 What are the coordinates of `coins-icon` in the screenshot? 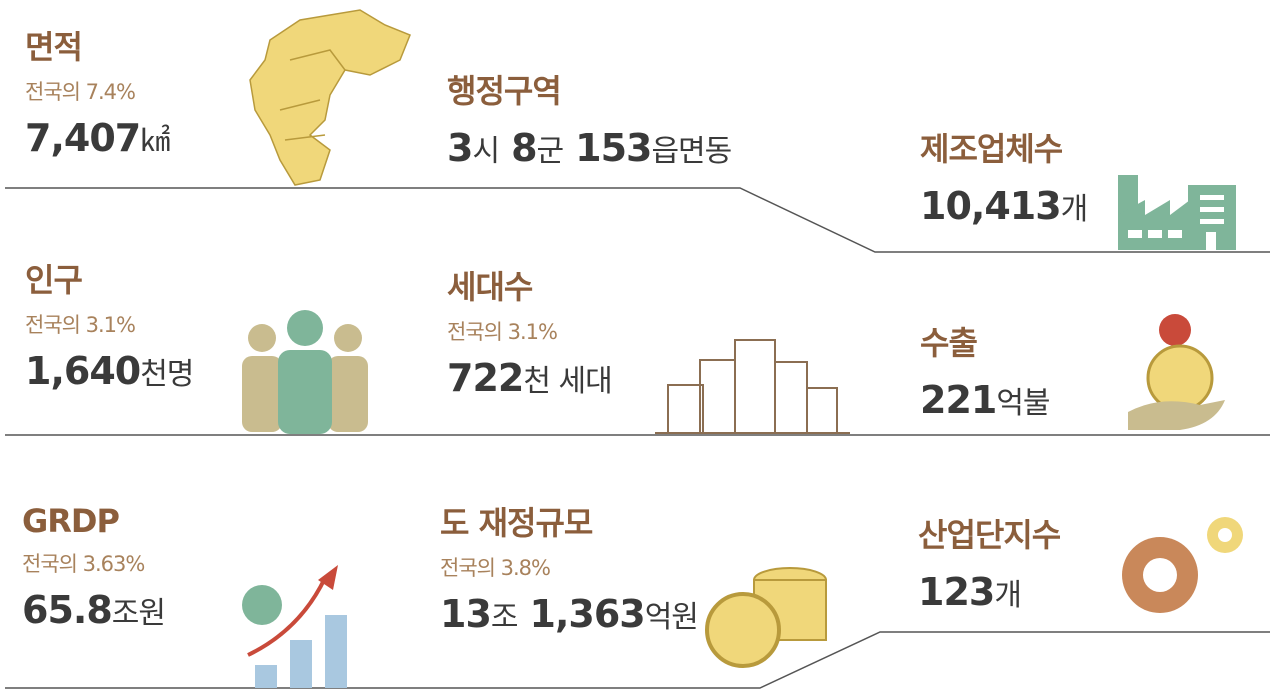 It's located at (766, 617).